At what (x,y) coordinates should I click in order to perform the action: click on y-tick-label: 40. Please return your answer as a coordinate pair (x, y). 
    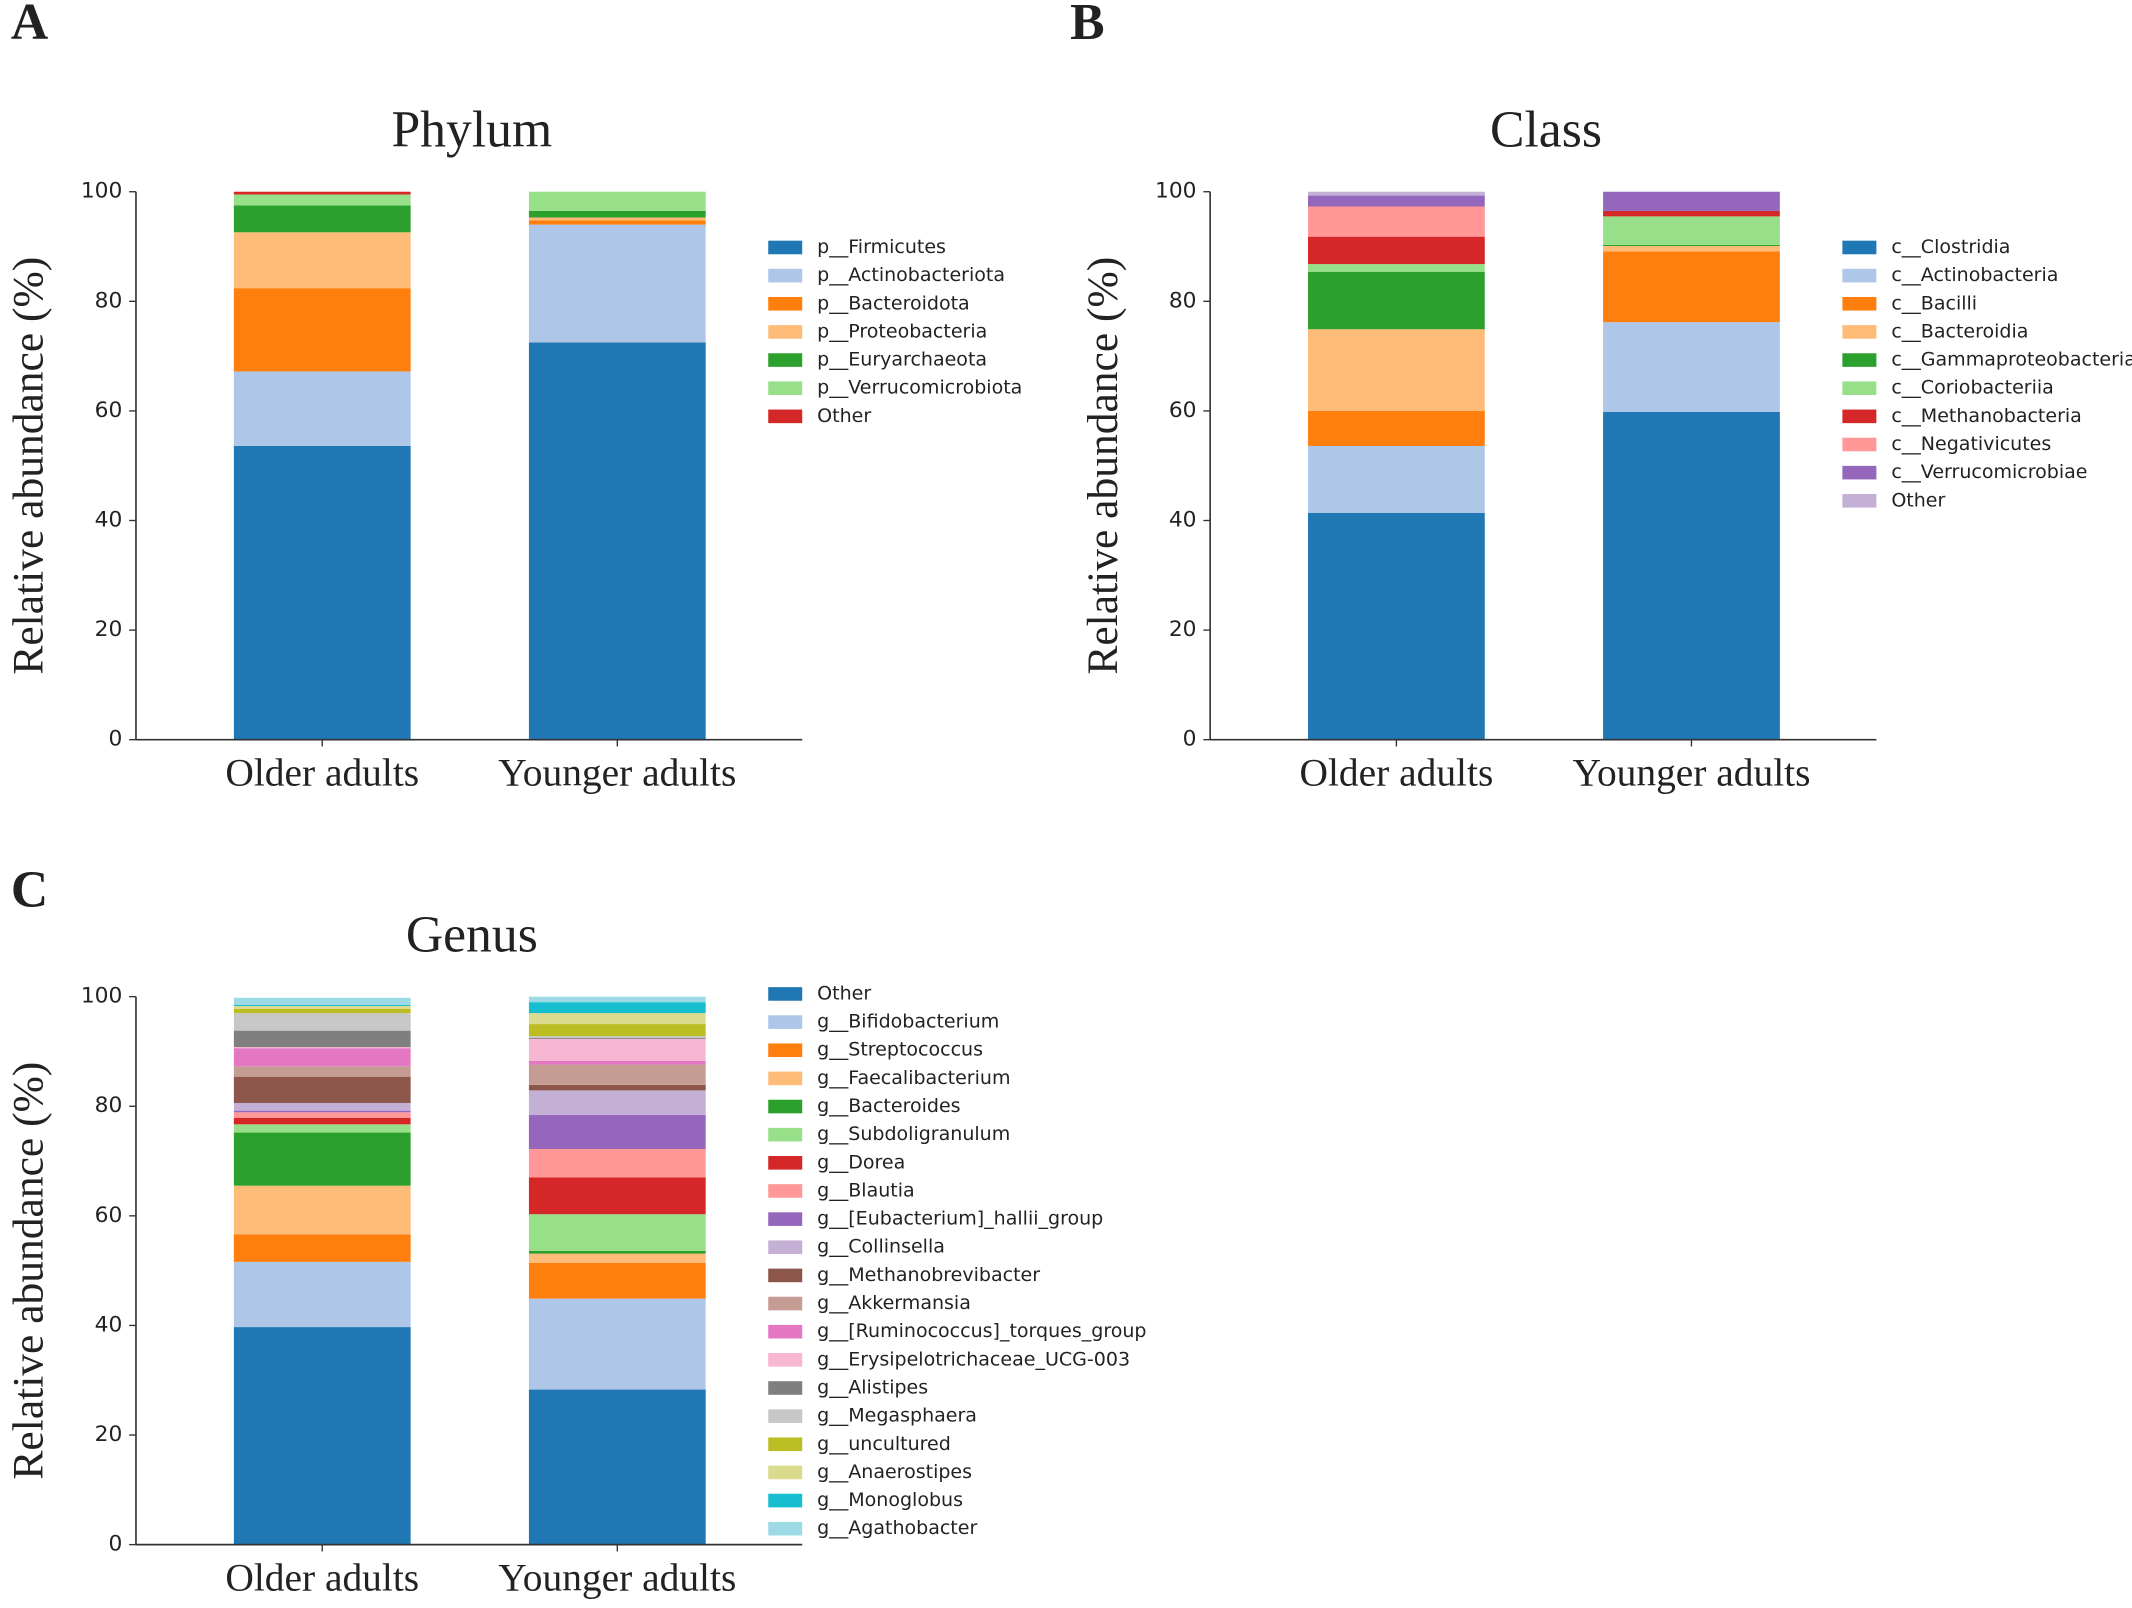
    Looking at the image, I should click on (109, 1324).